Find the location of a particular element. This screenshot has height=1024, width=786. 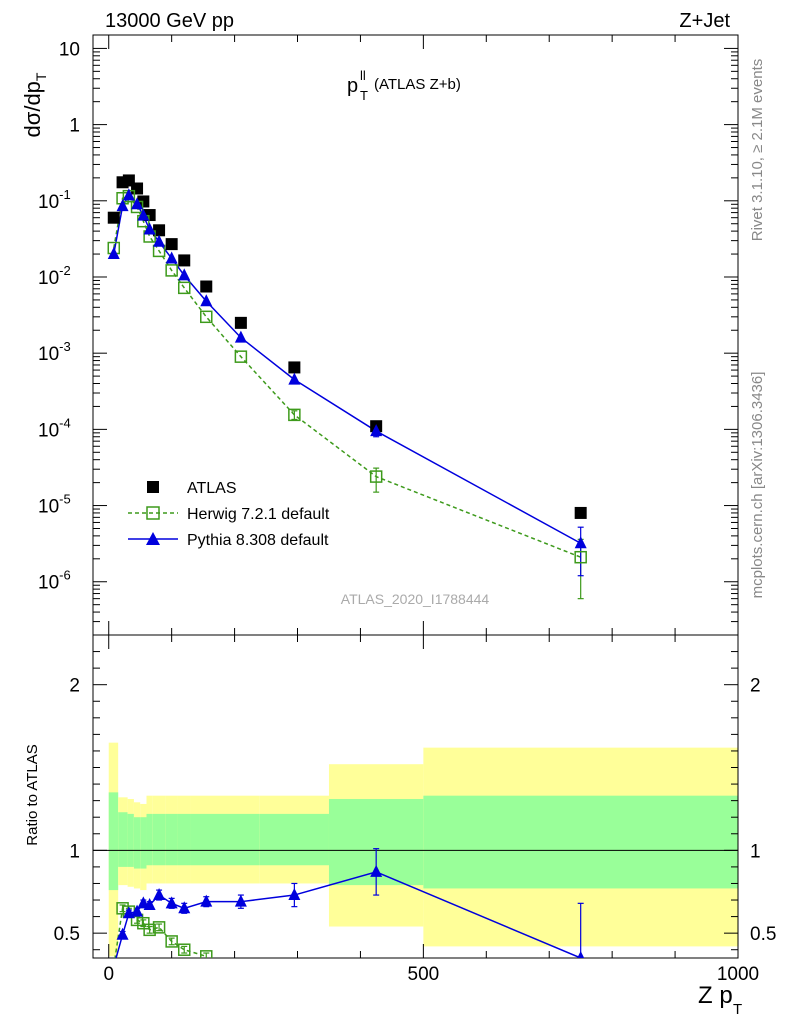

legend-pythia-marker is located at coordinates (153, 538).